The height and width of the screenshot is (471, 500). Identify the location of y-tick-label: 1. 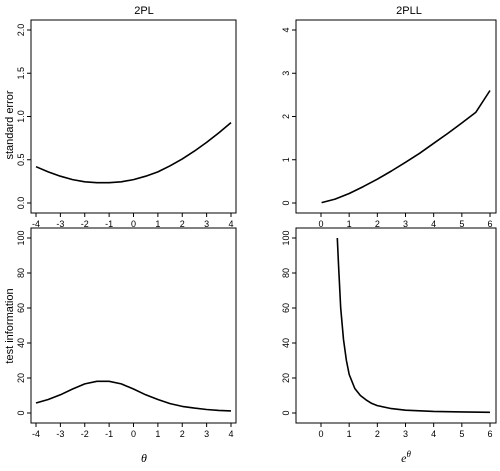
(286, 159).